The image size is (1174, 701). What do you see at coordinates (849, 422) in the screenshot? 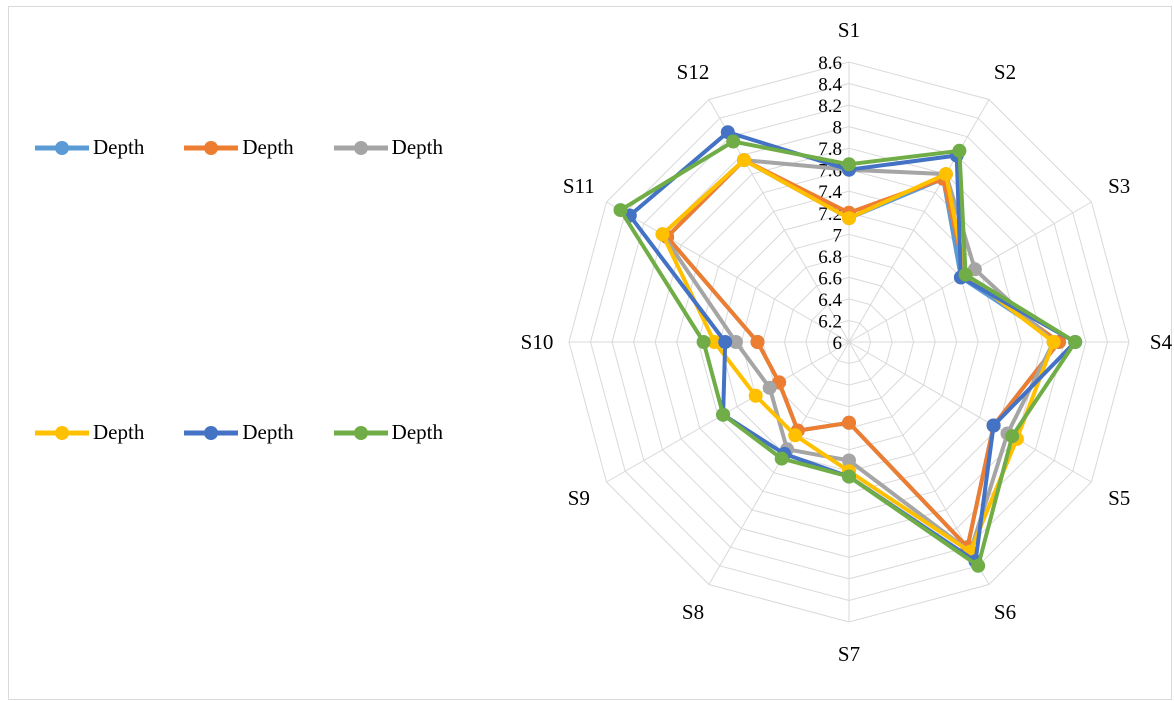
I see `series-2-point-s7` at bounding box center [849, 422].